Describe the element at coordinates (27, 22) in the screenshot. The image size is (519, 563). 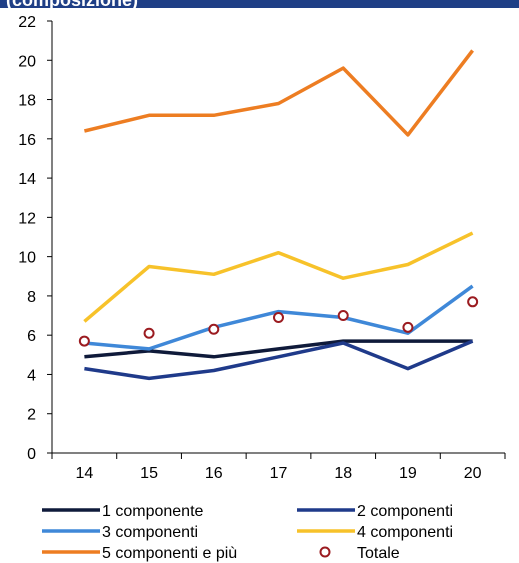
I see `y-tick-label: 22` at that location.